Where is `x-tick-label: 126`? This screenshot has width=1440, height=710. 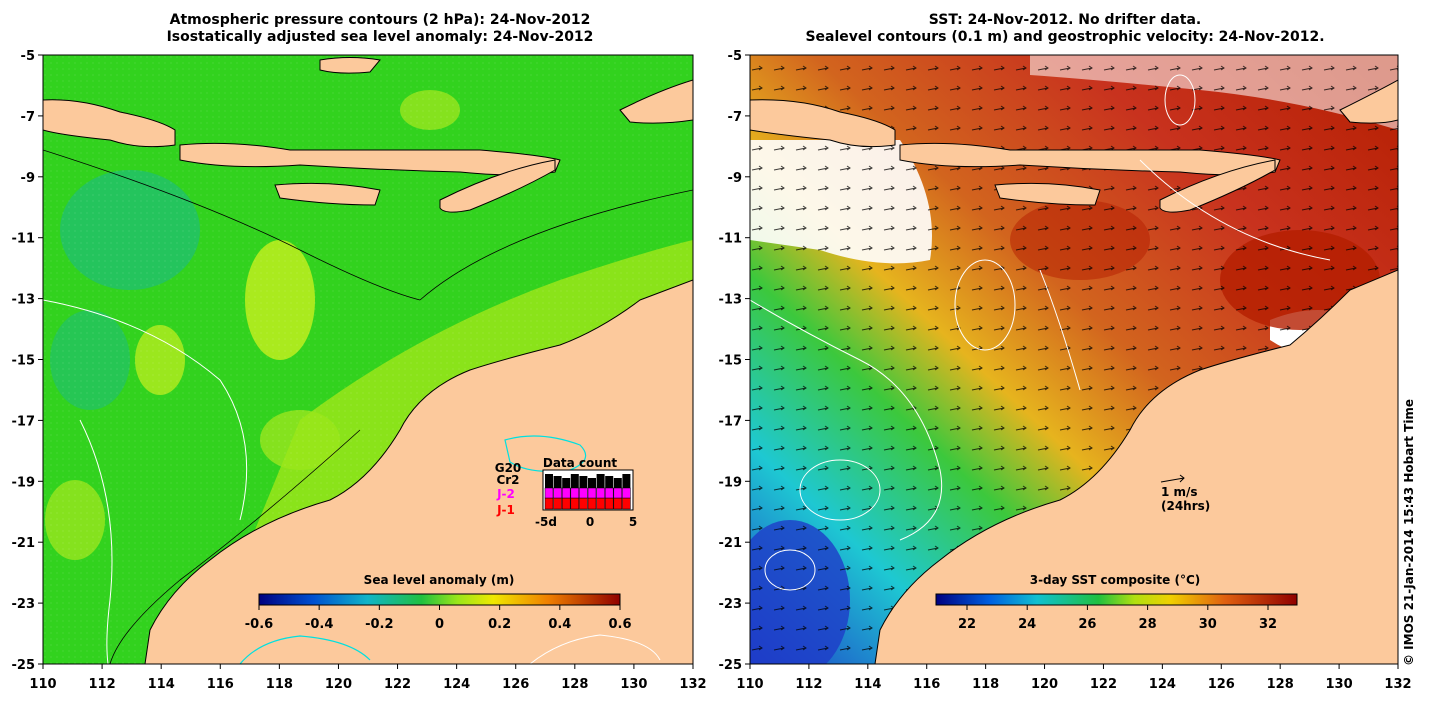
x-tick-label: 126 is located at coordinates (1221, 684).